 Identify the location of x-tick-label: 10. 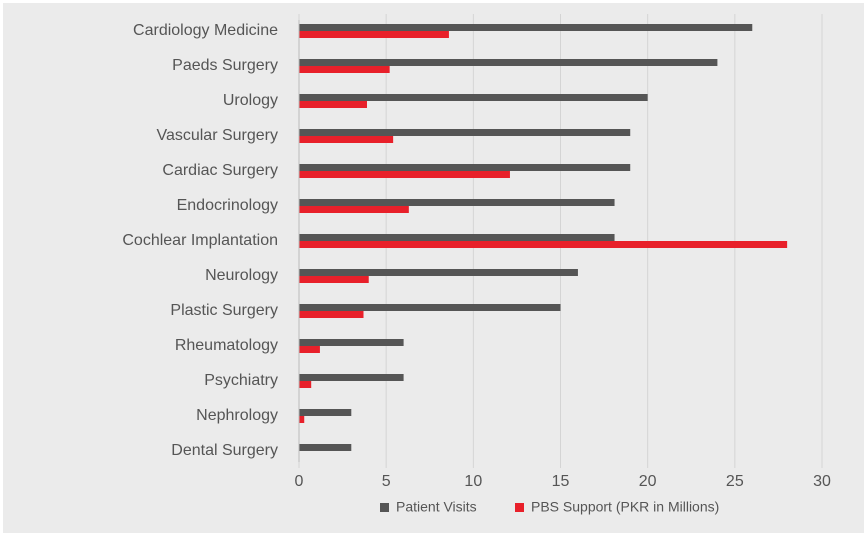
(473, 481).